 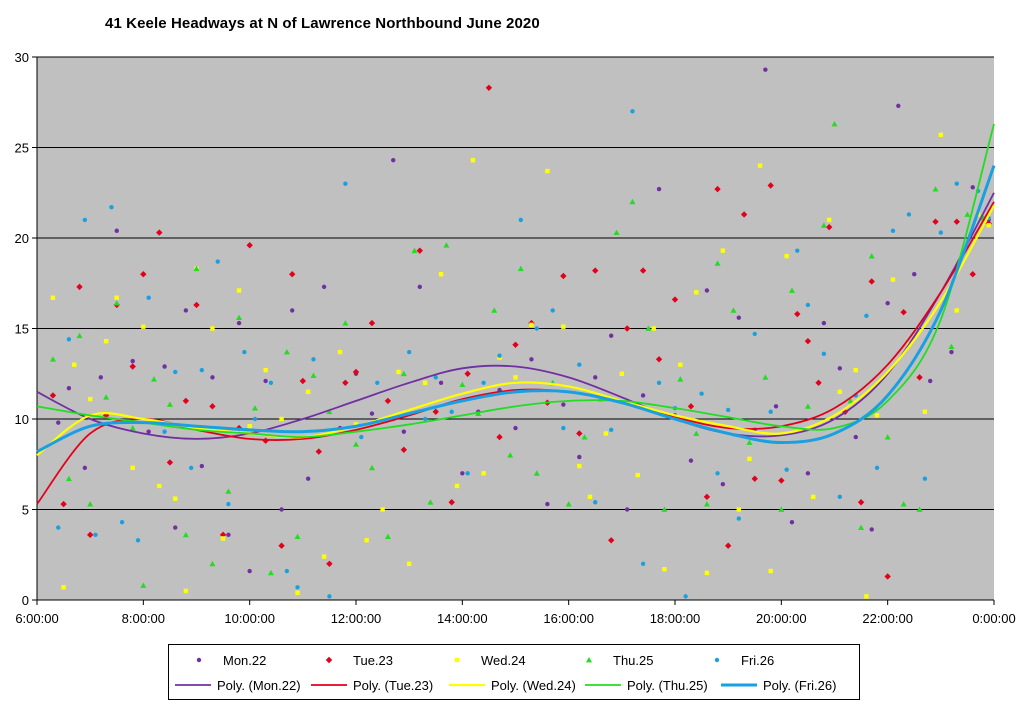 What do you see at coordinates (22, 329) in the screenshot?
I see `y-tick-label: 15` at bounding box center [22, 329].